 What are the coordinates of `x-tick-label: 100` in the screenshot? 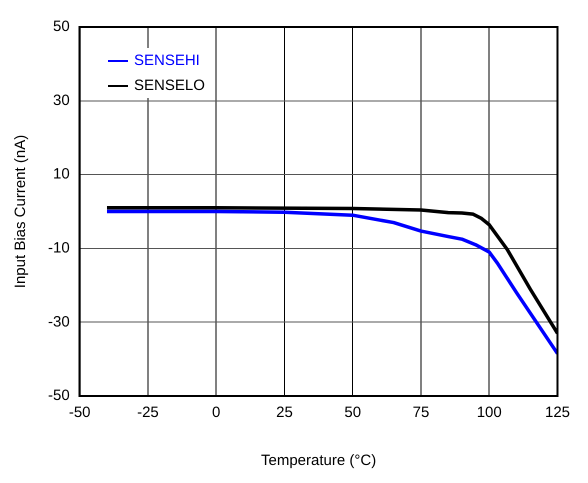 It's located at (489, 413).